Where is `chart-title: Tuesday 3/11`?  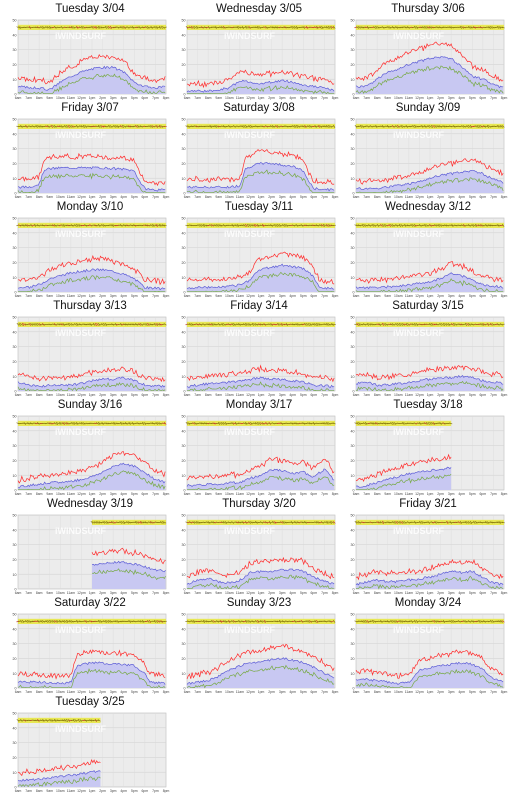
chart-title: Tuesday 3/11 is located at coordinates (259, 207).